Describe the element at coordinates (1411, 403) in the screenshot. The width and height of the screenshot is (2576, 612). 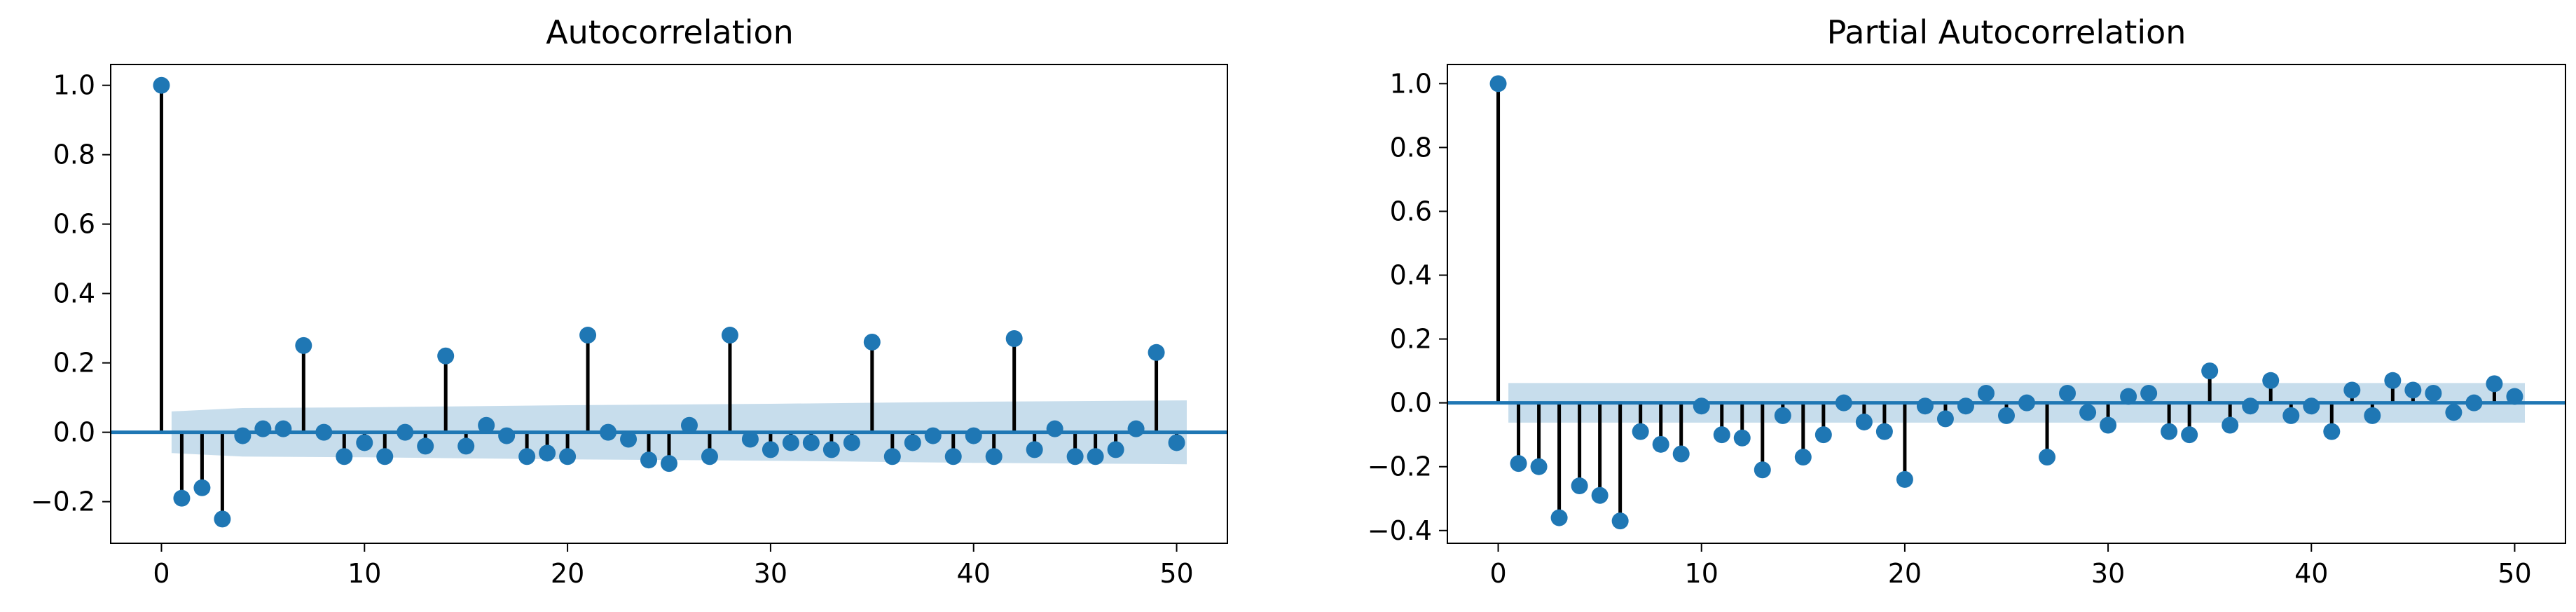
I see `pacf-ytick-label: 0.0` at that location.